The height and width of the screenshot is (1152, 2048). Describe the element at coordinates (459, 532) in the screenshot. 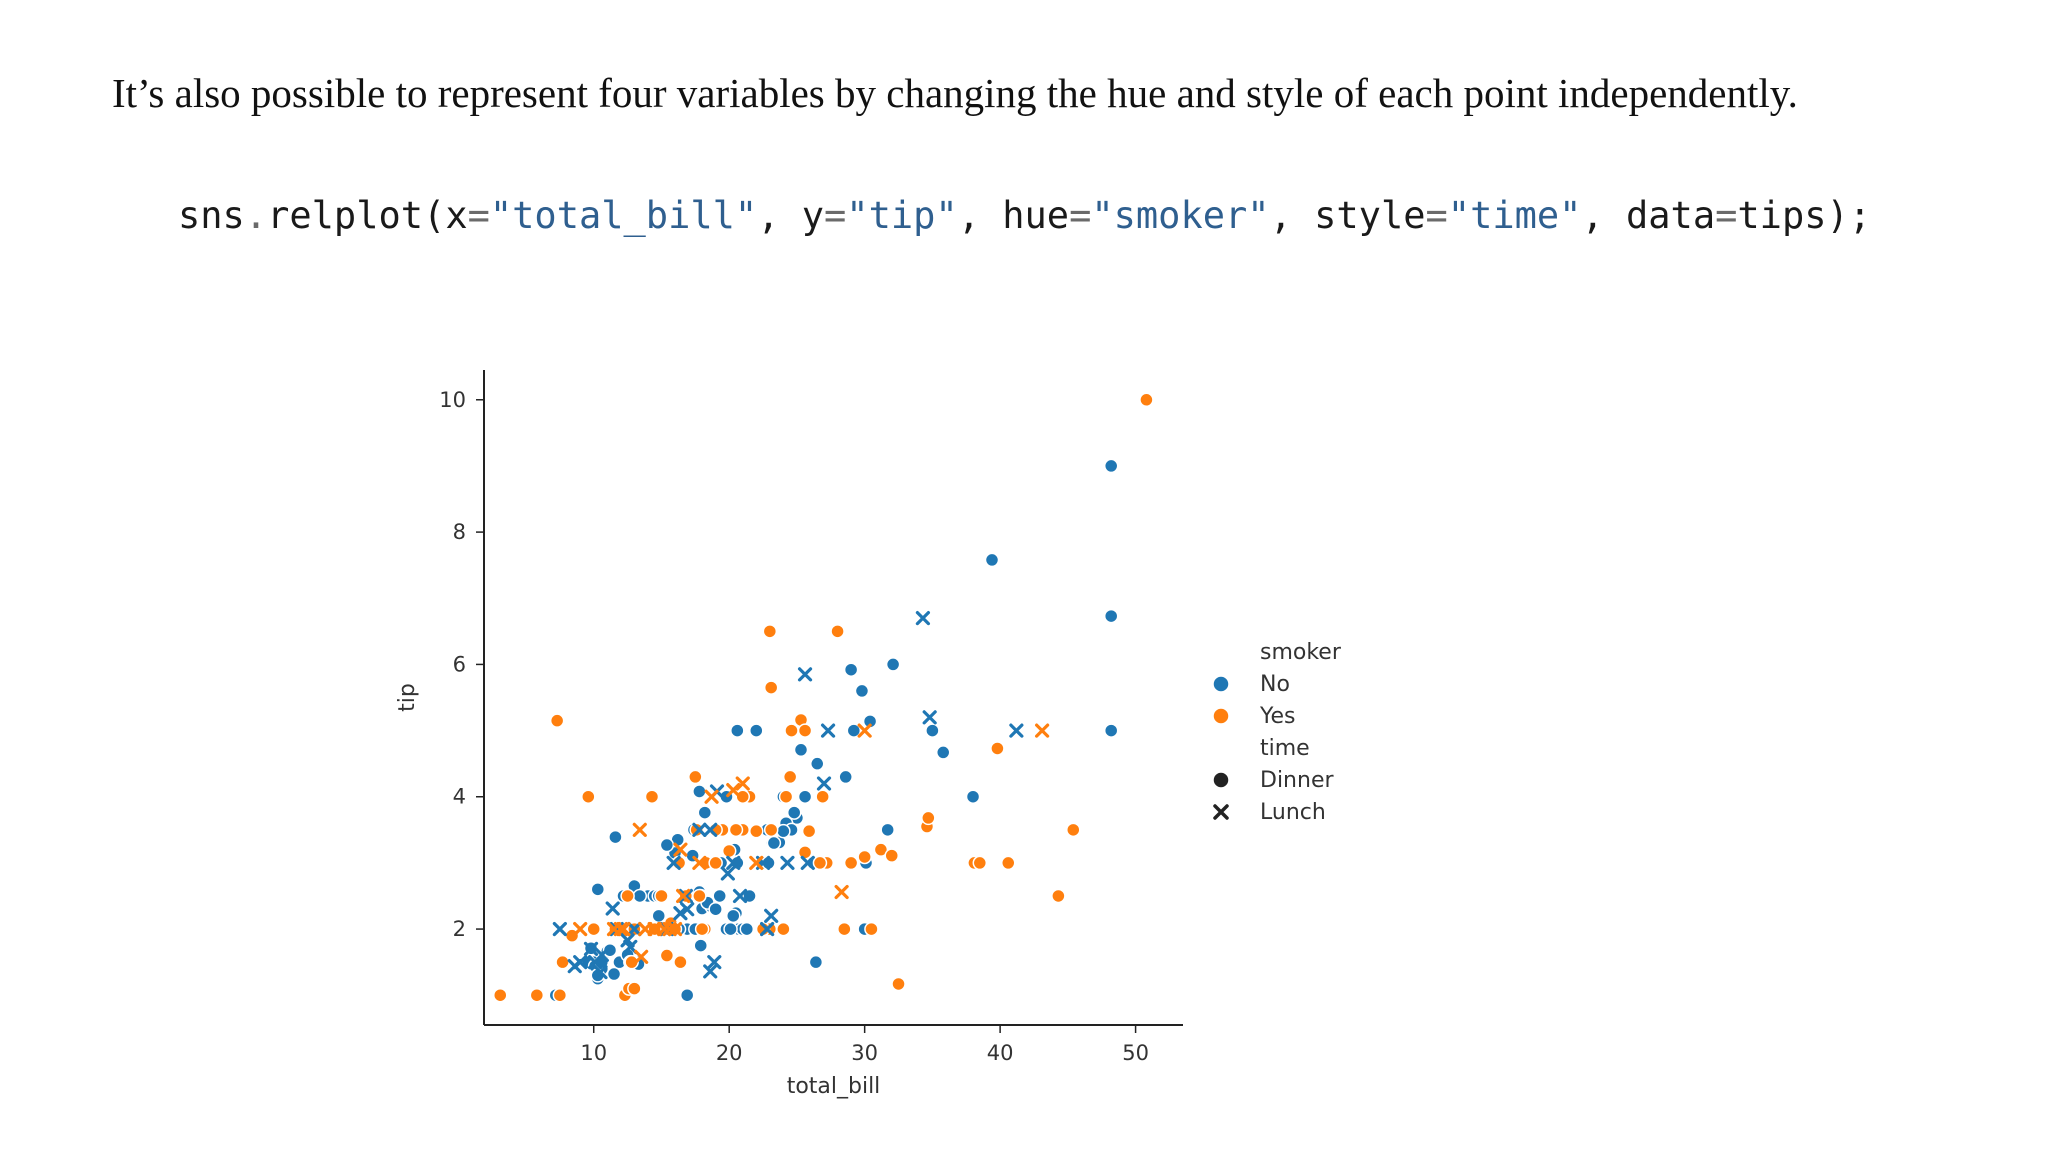

I see `y-tick-label: 8` at that location.